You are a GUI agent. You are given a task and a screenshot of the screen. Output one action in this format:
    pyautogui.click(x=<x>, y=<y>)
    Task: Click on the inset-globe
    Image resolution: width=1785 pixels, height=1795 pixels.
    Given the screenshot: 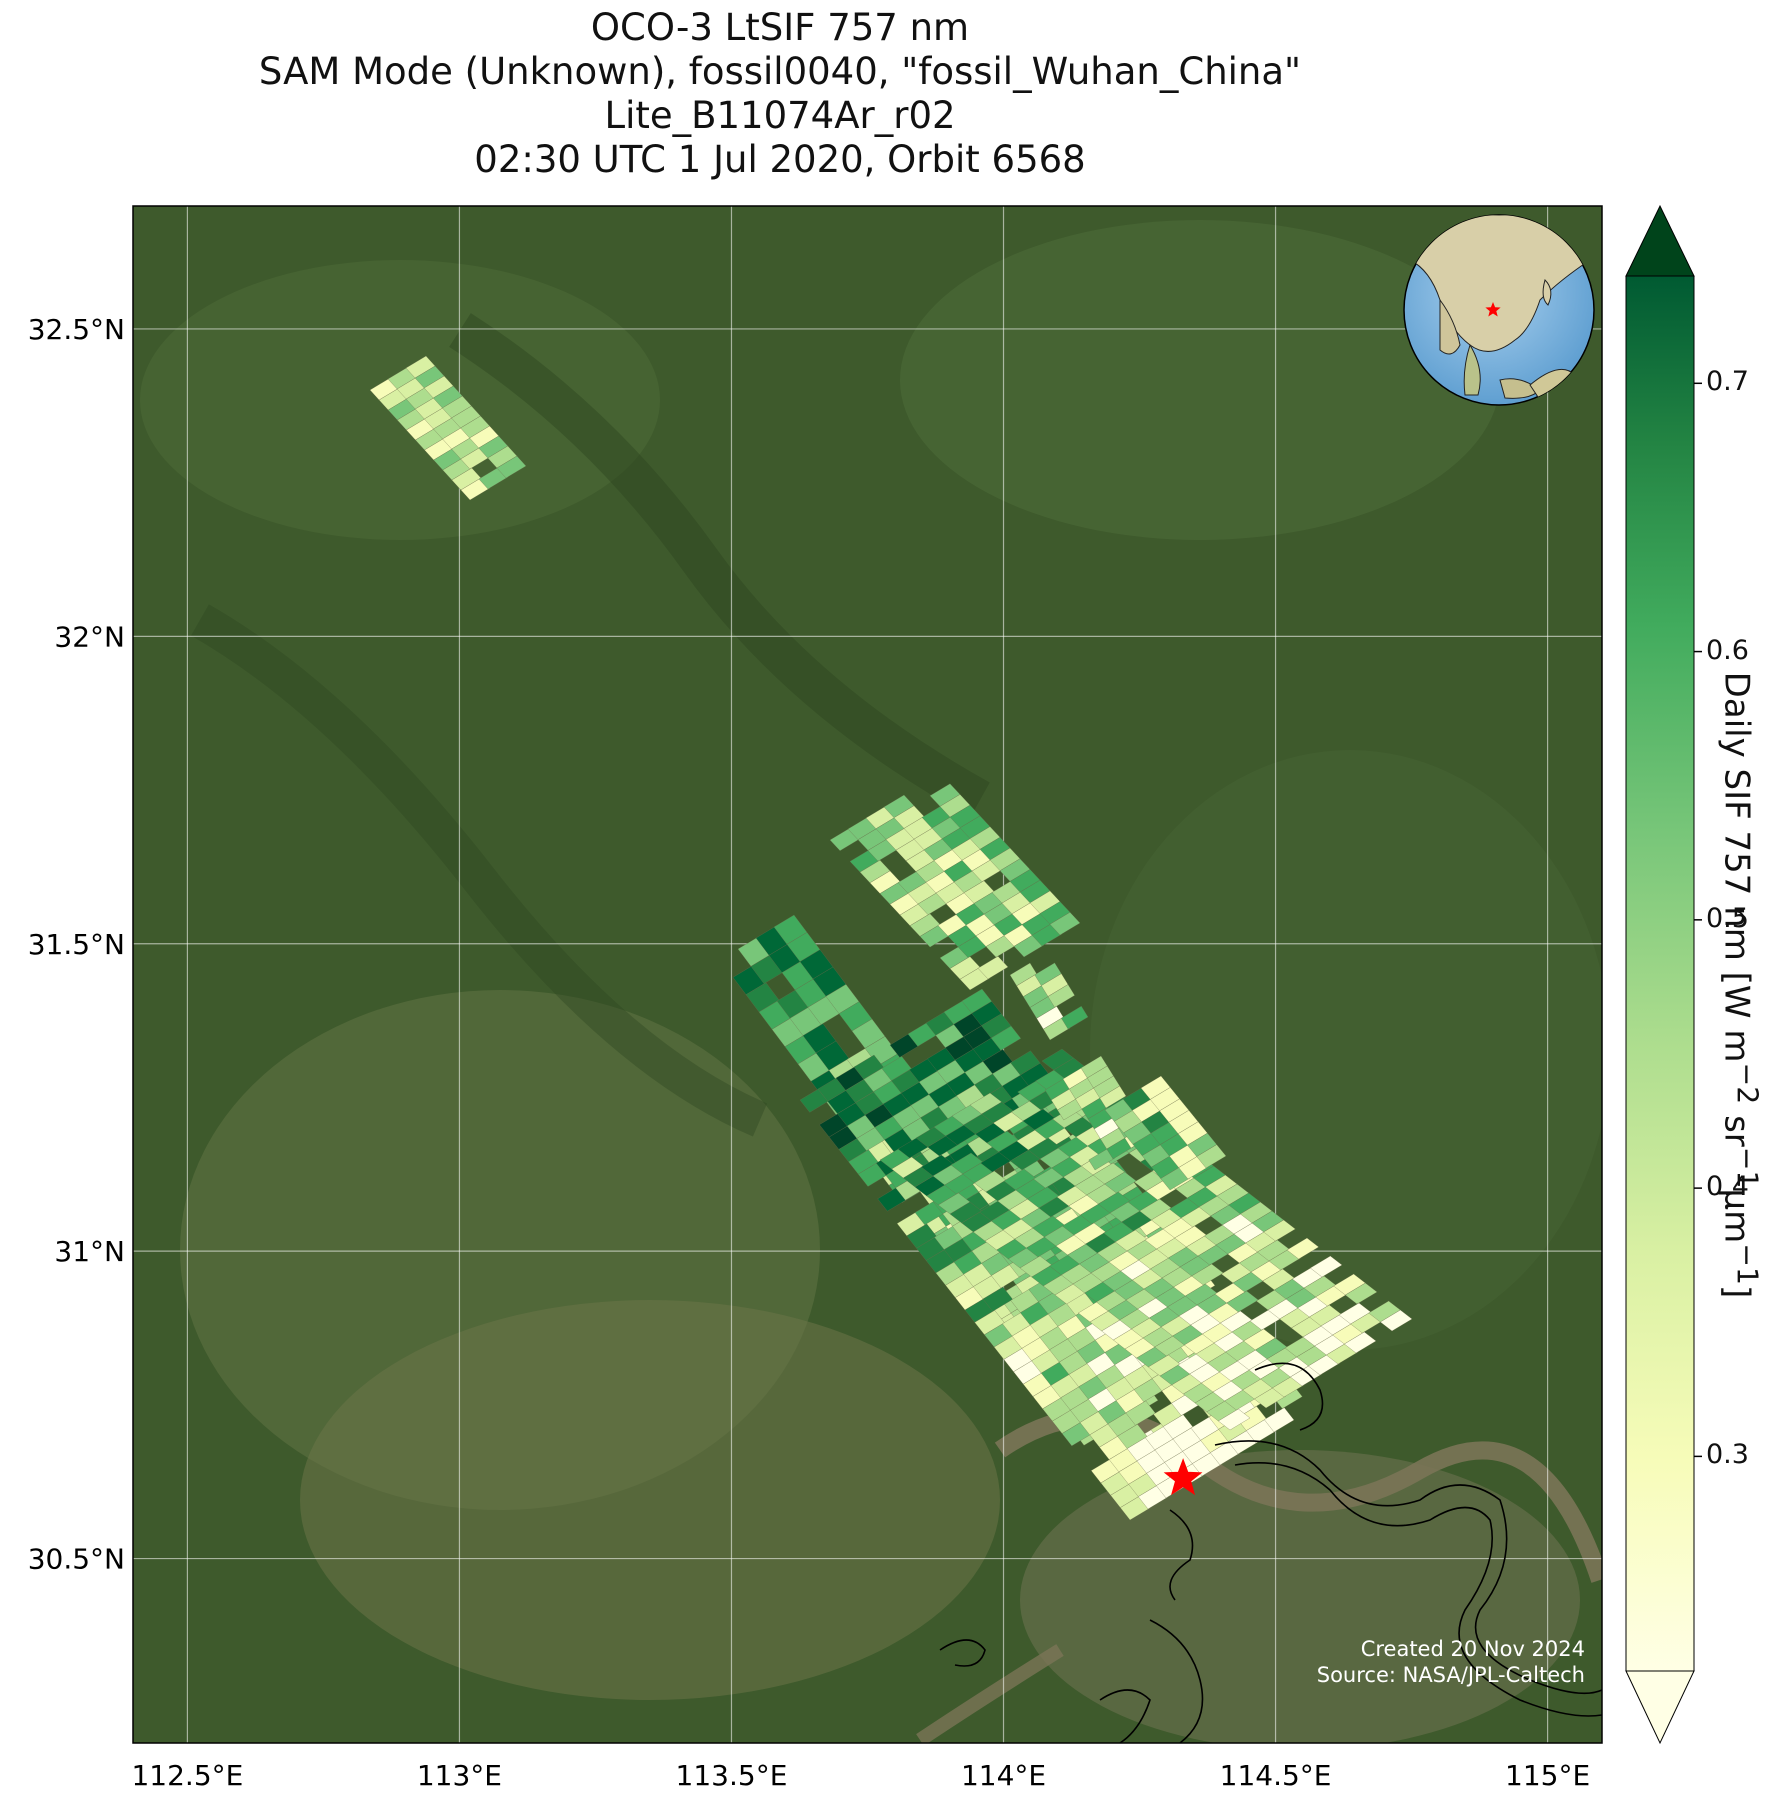 What is the action you would take?
    pyautogui.click(x=1499, y=310)
    